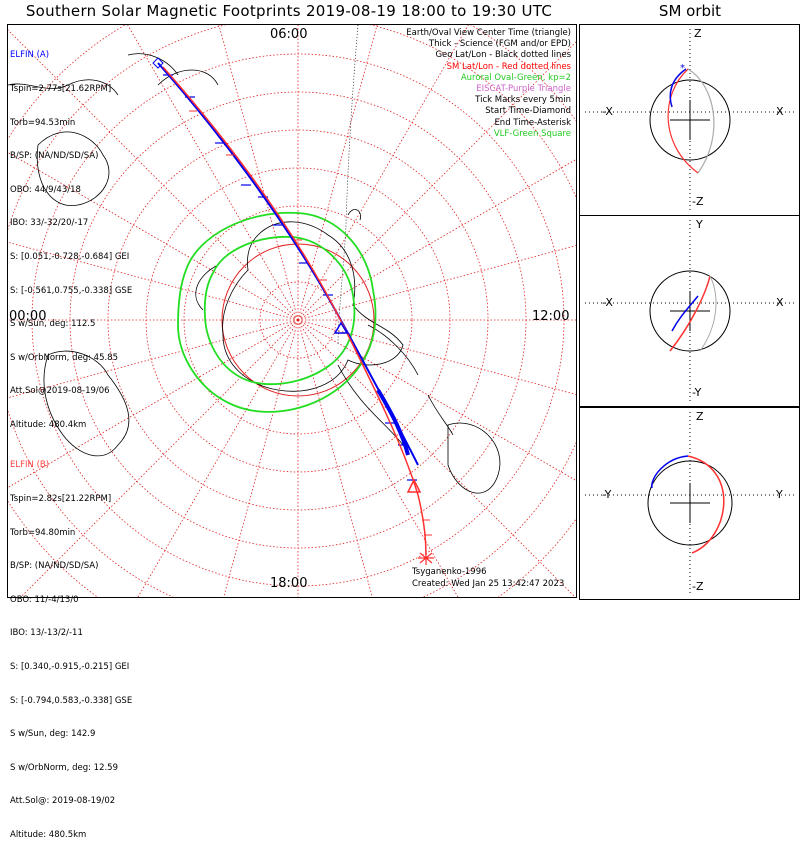 This screenshot has width=800, height=864. I want to click on elfin-a-science-track, so click(393, 422).